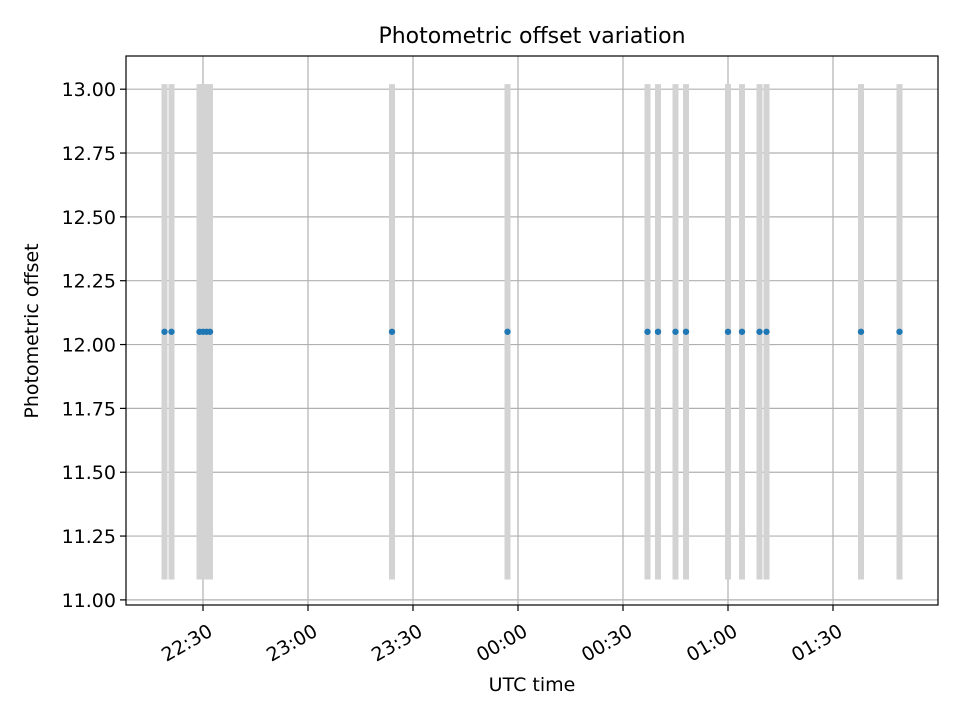  Describe the element at coordinates (89, 90) in the screenshot. I see `y-tick-label: 13.00` at that location.